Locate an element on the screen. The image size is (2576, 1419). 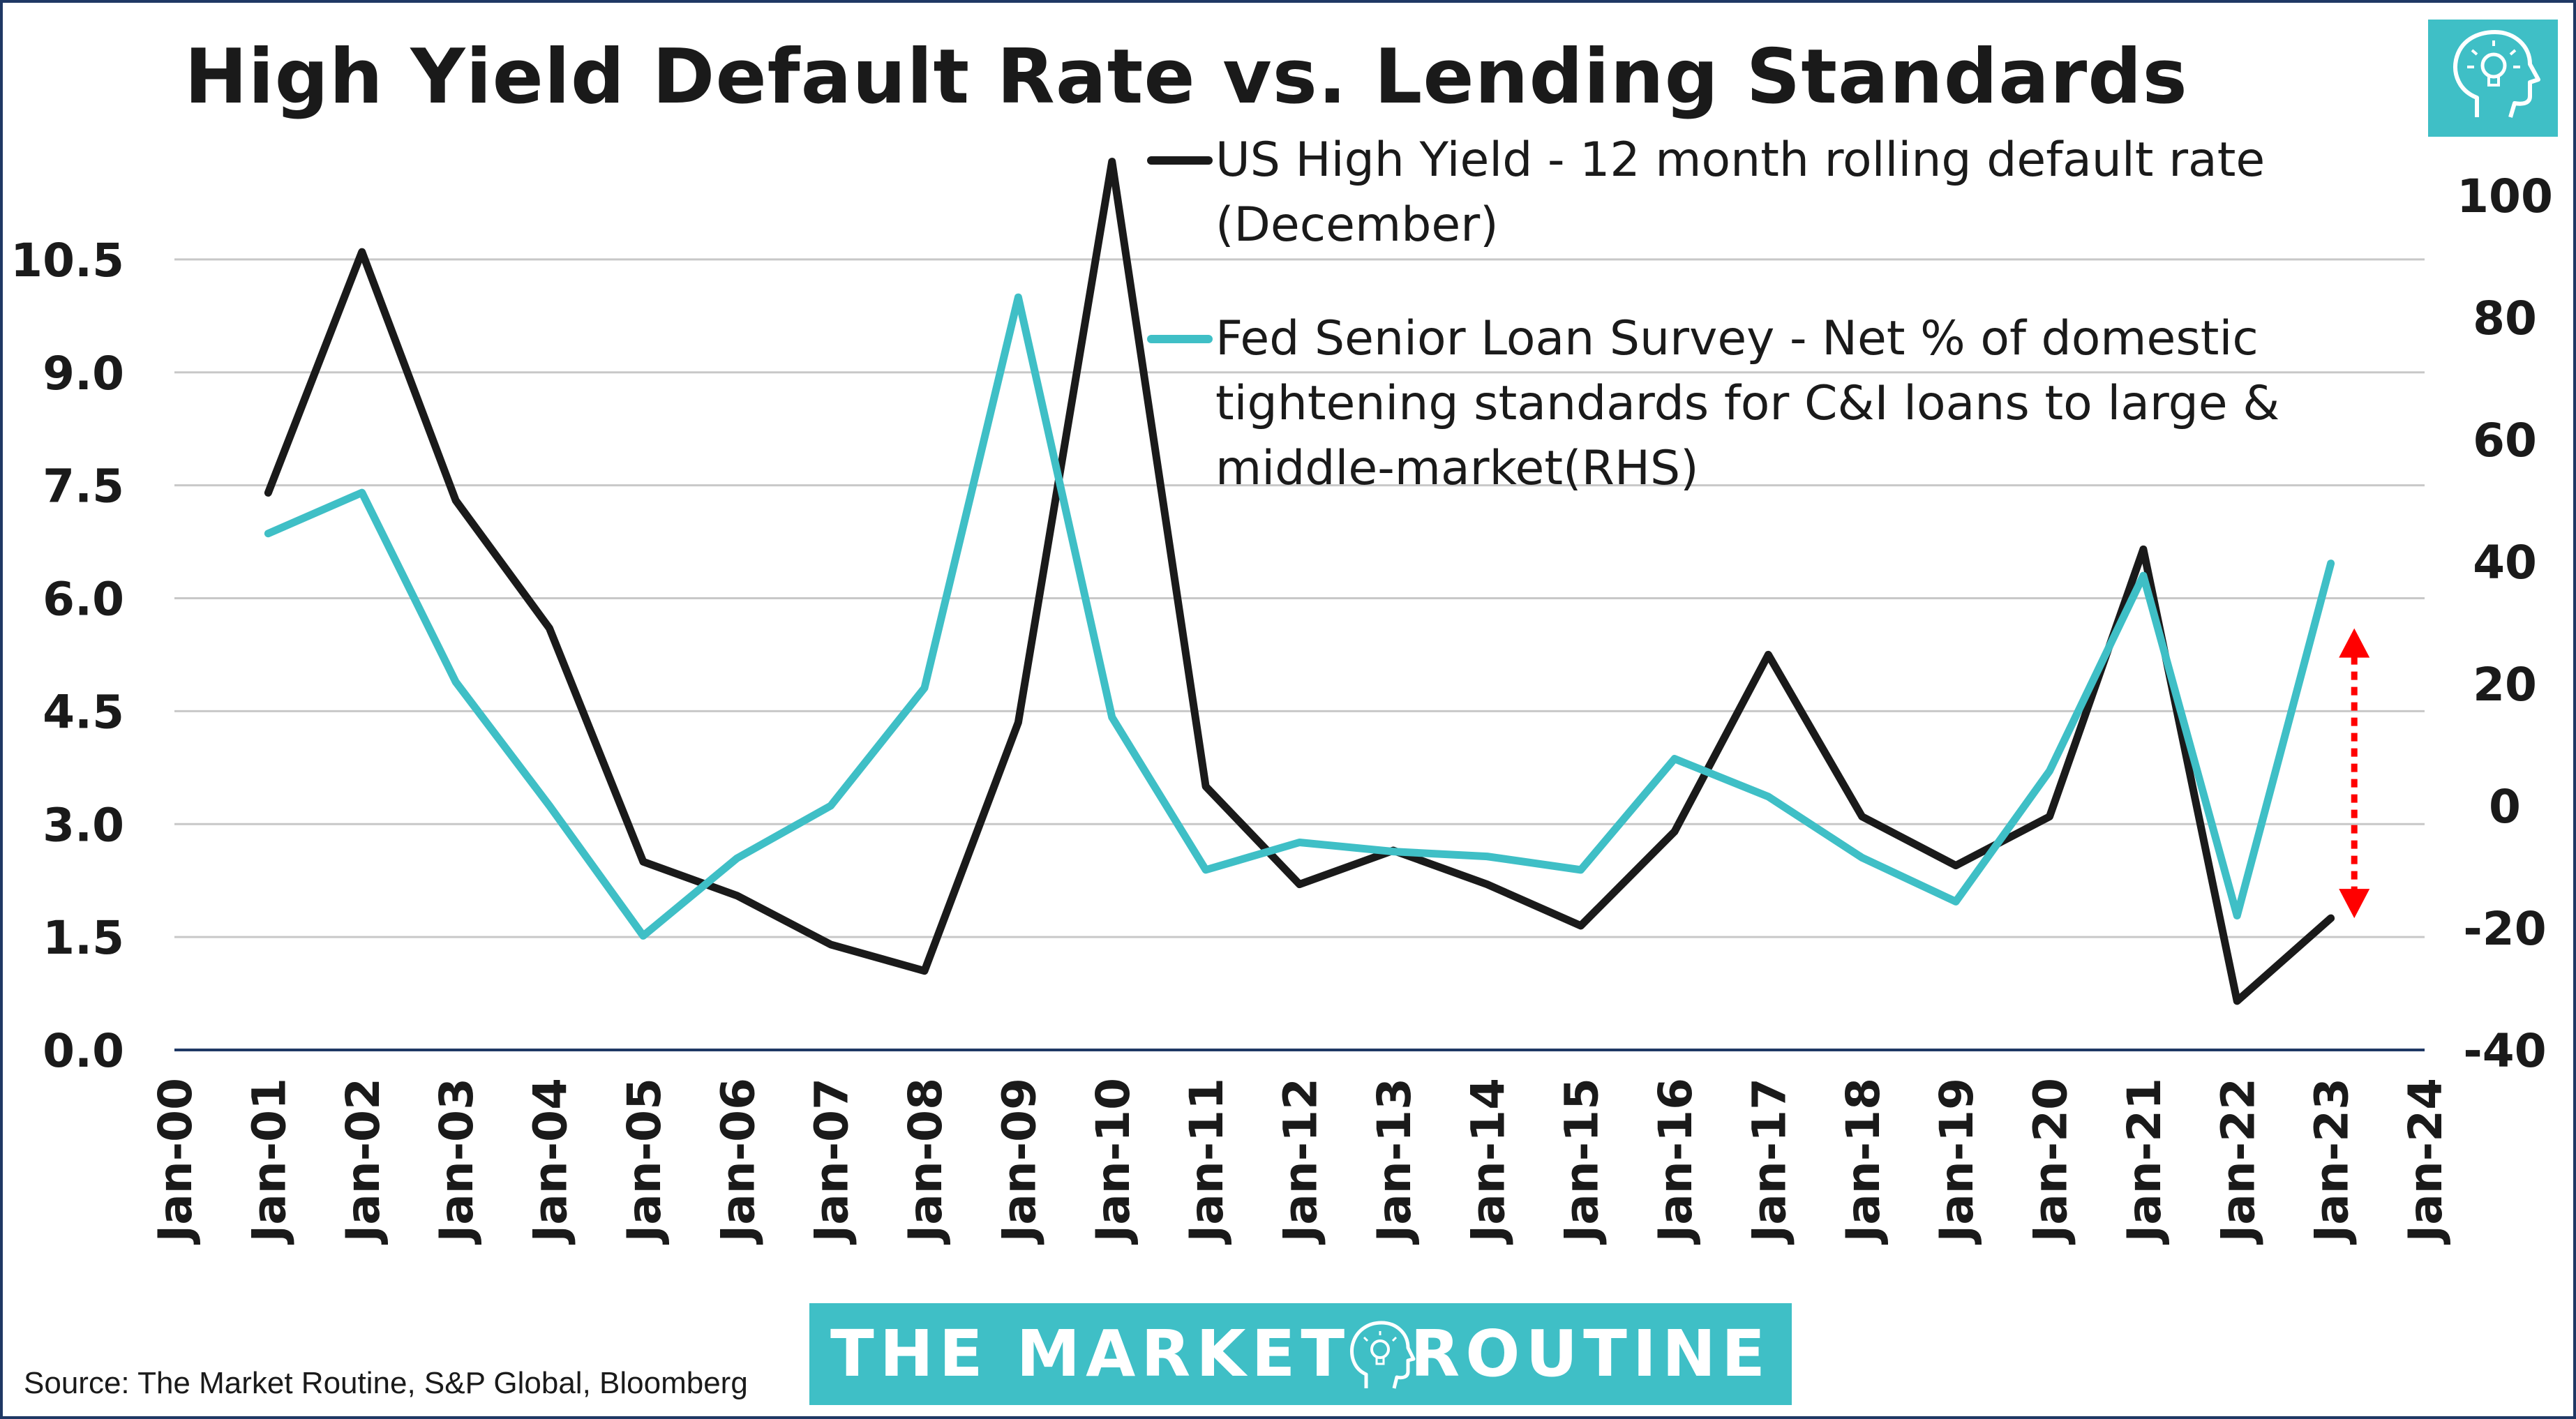
x-axis-tick-label: Jan-10 is located at coordinates (1113, 1161).